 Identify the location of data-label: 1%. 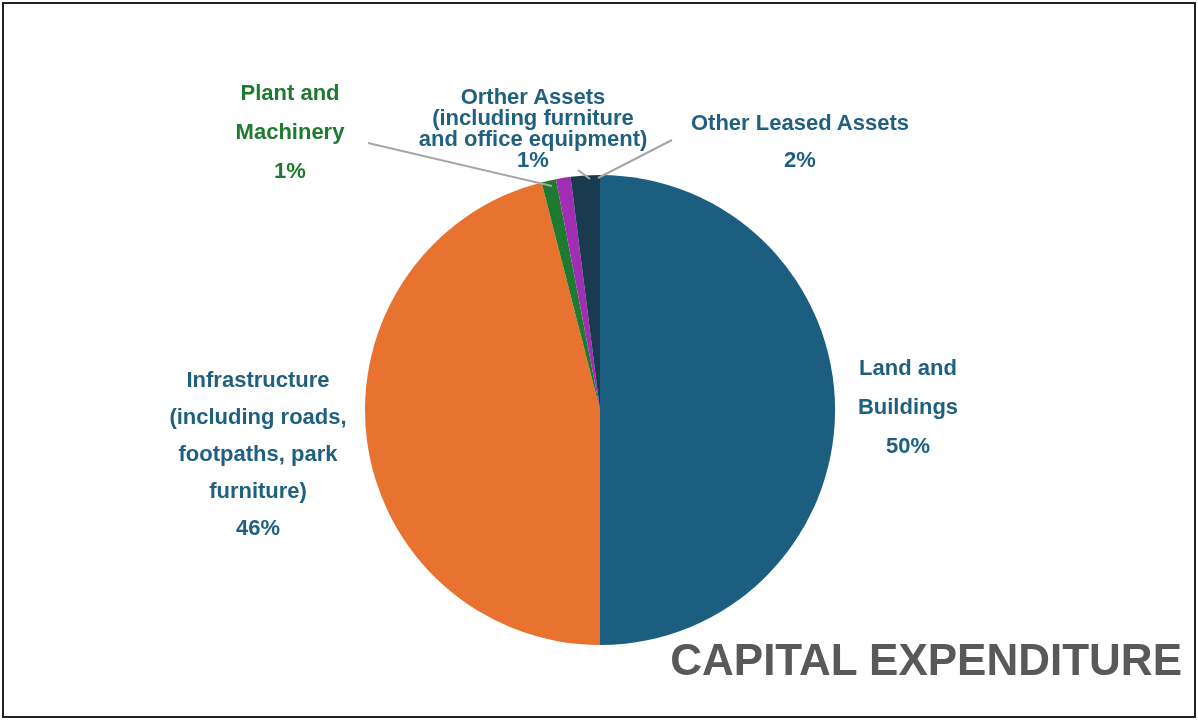
(290, 170).